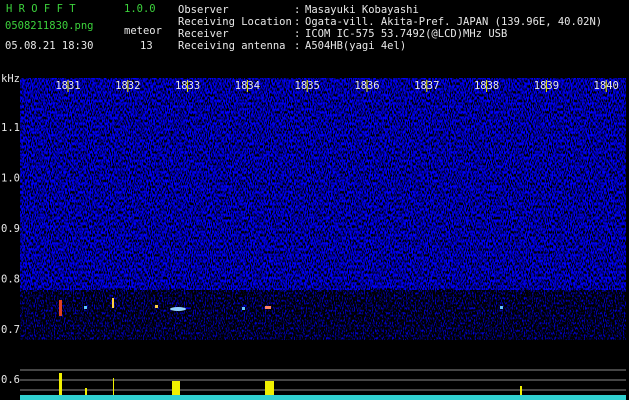 Image resolution: width=629 pixels, height=400 pixels. What do you see at coordinates (323, 380) in the screenshot?
I see `separator-lines` at bounding box center [323, 380].